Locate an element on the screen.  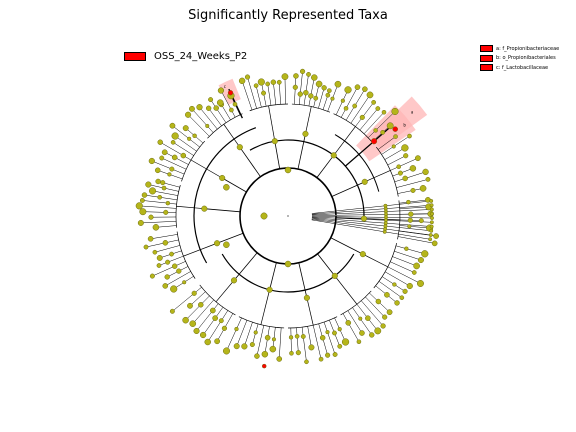
family-arc is located at coordinates (261, 322).